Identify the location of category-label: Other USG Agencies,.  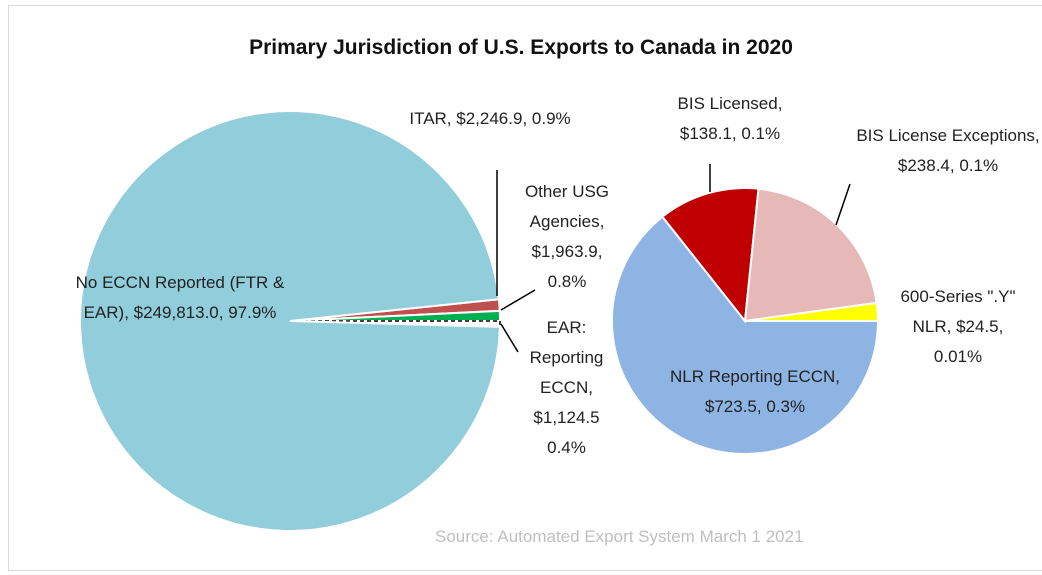
(567, 206).